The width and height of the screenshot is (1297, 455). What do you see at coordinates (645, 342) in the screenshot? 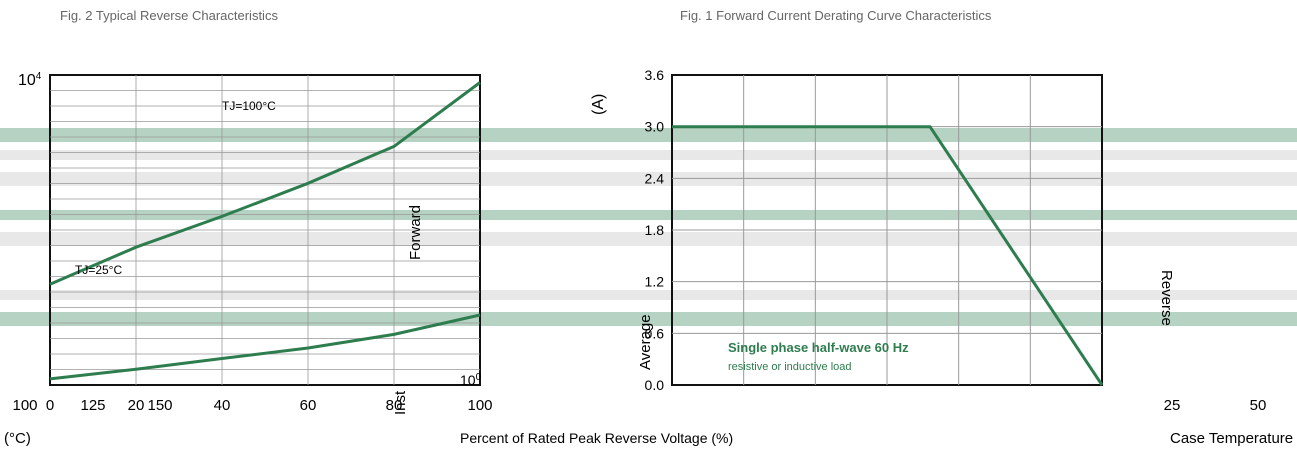
I see `y-average-label: Average` at bounding box center [645, 342].